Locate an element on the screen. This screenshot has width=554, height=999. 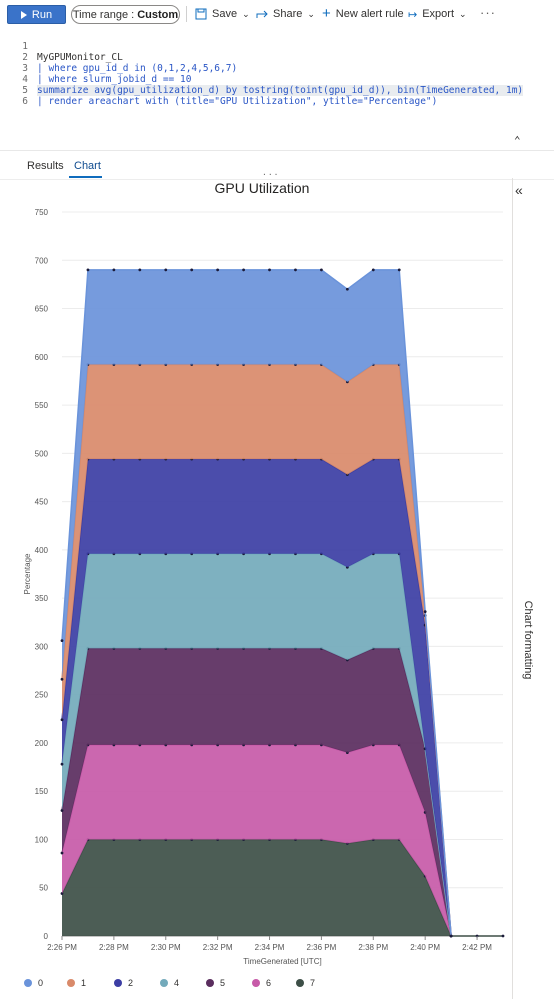
legend-label: 6 is located at coordinates (269, 983).